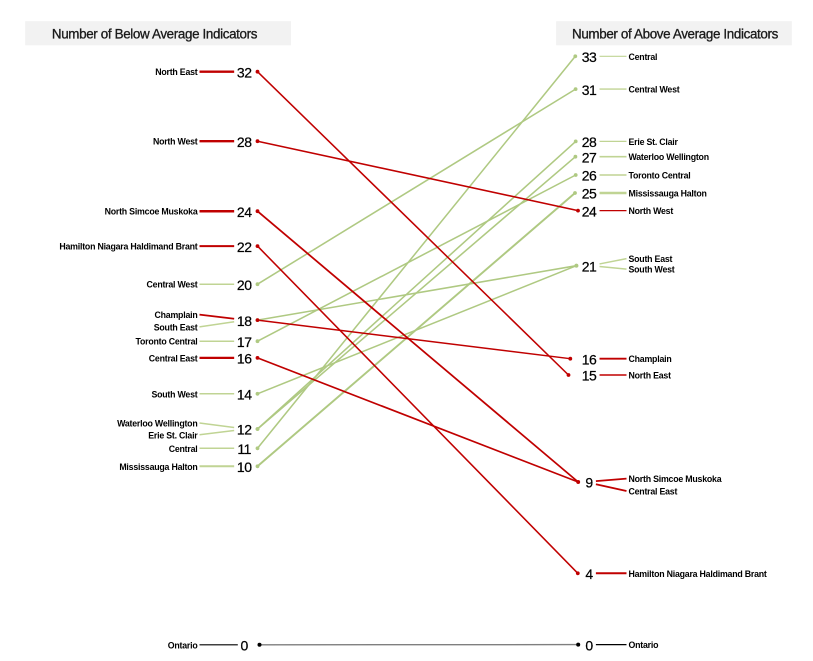 The width and height of the screenshot is (813, 661). What do you see at coordinates (589, 90) in the screenshot?
I see `svg-text: 31` at bounding box center [589, 90].